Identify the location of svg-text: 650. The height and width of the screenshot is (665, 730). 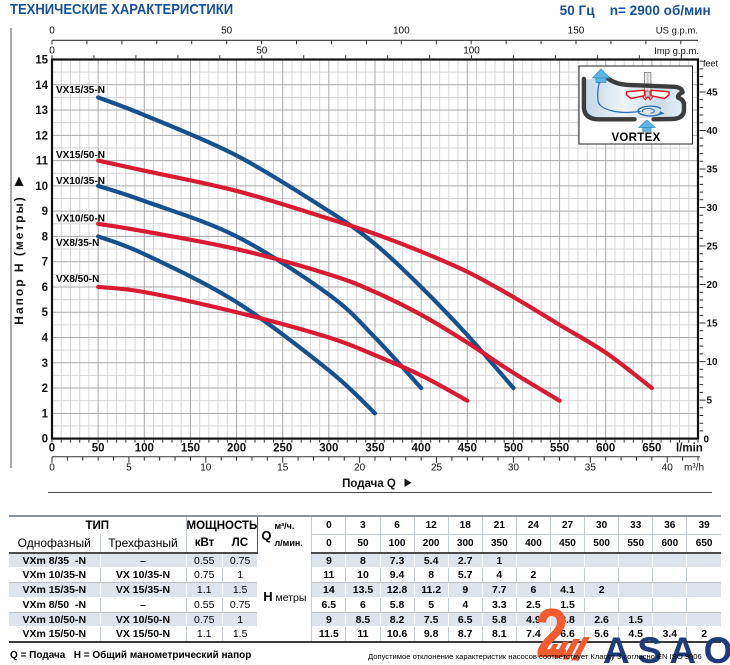
(651, 449).